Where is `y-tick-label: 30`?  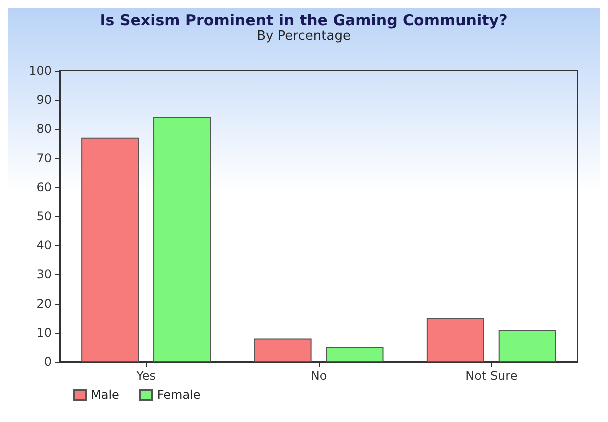 y-tick-label: 30 is located at coordinates (44, 275).